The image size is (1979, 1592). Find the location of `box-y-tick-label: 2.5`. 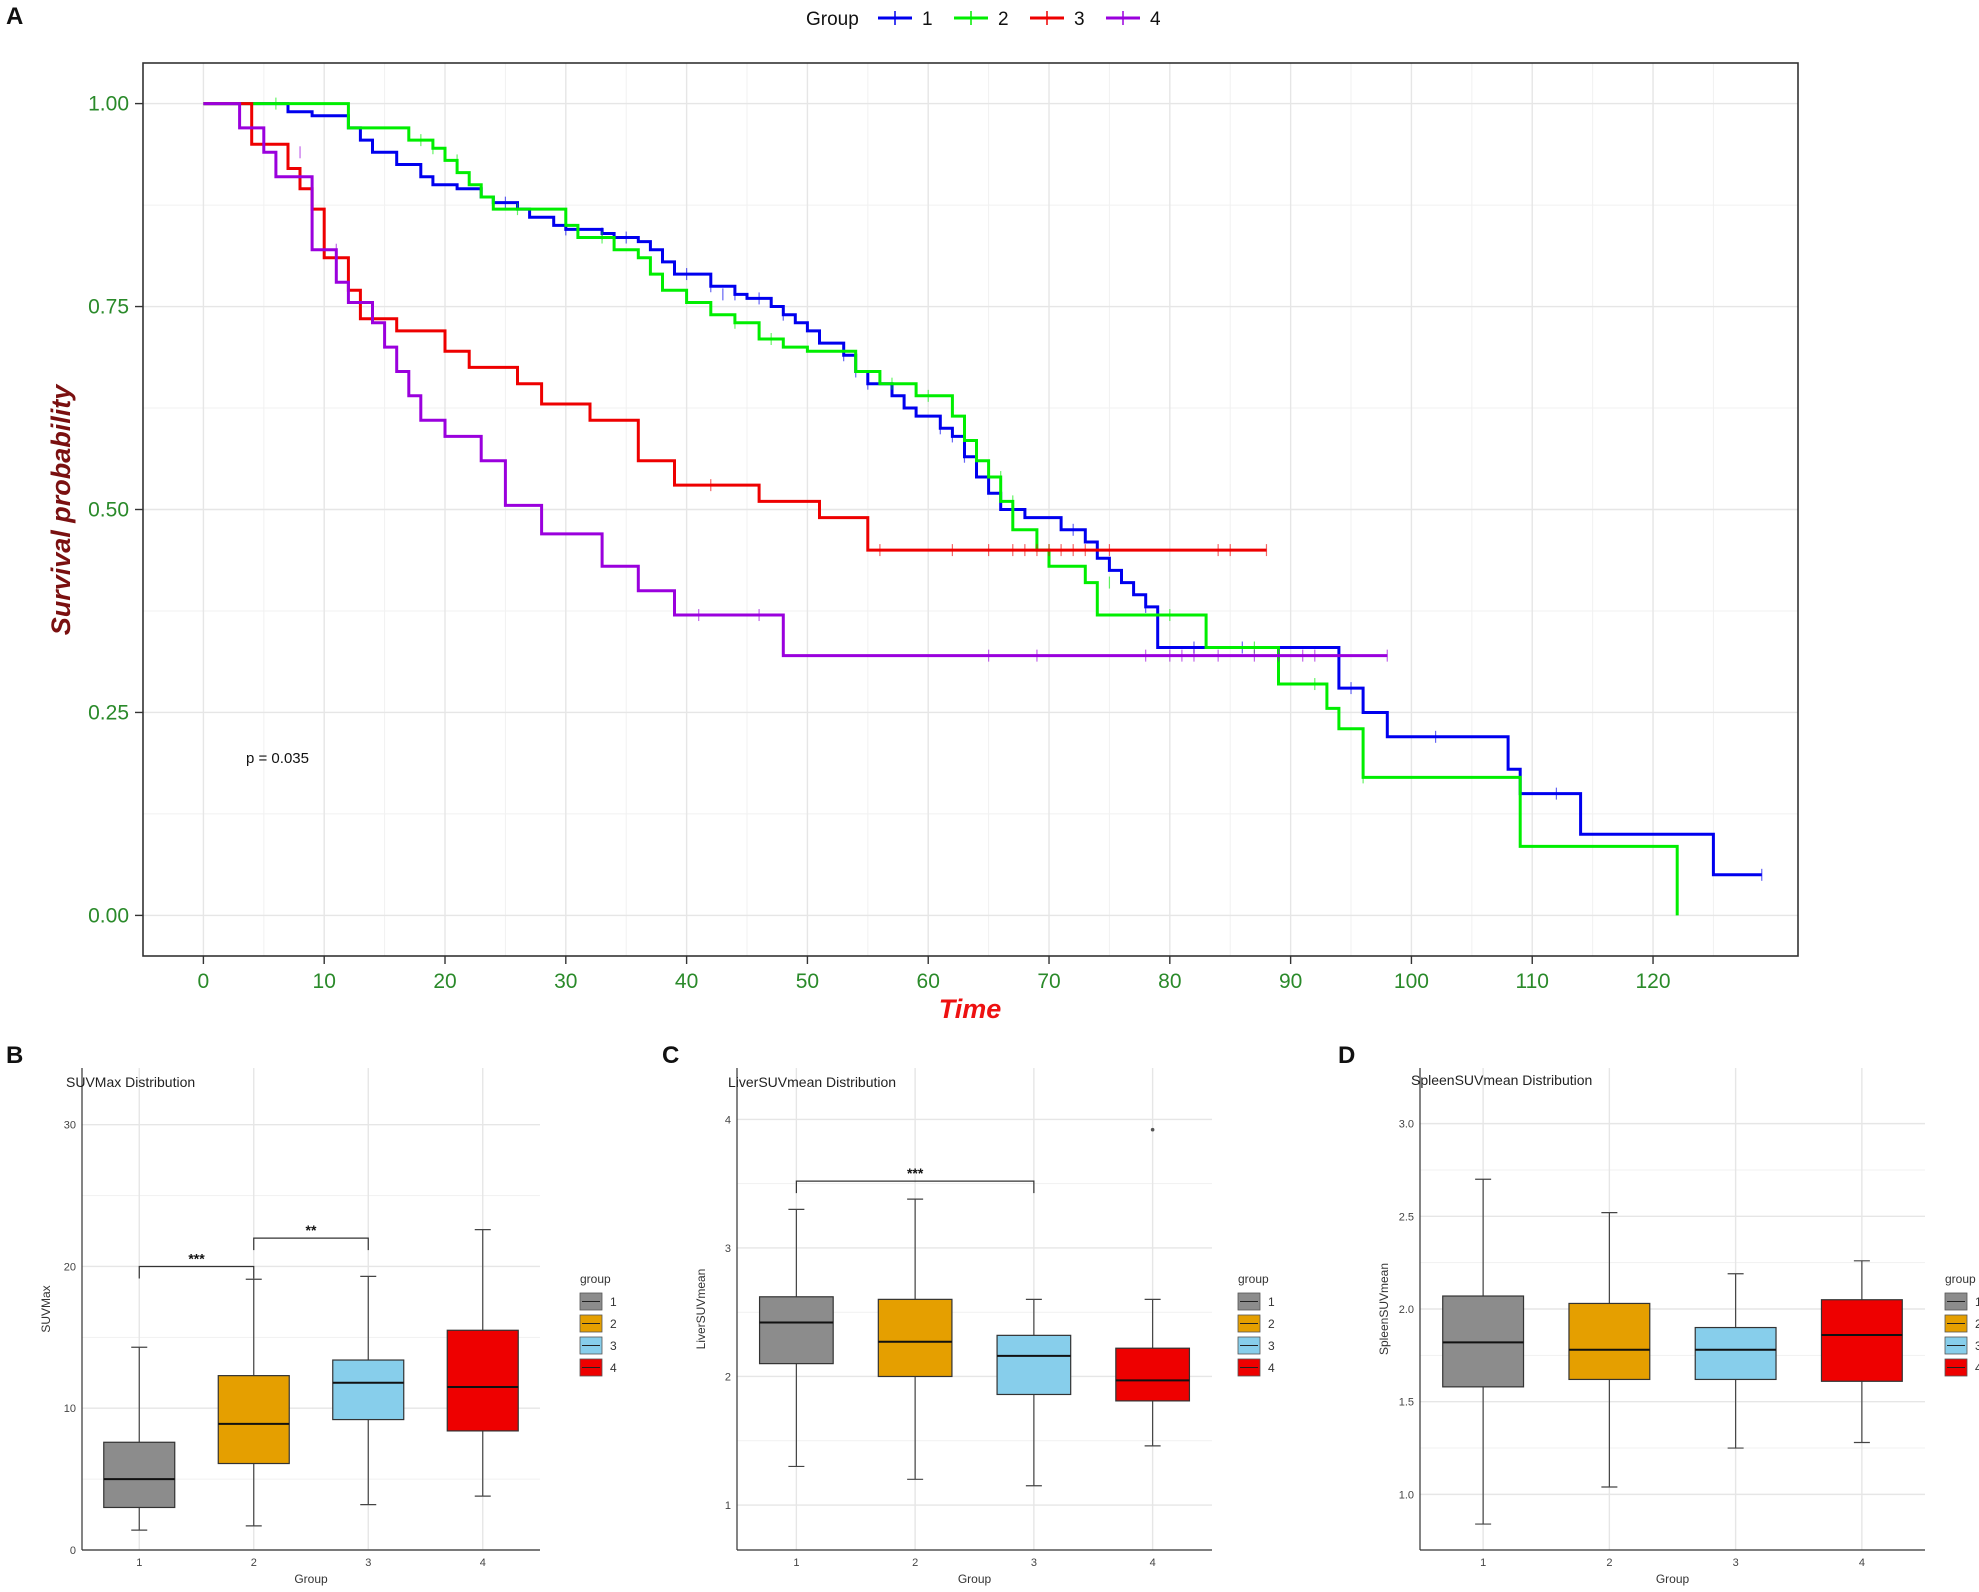

box-y-tick-label: 2.5 is located at coordinates (1406, 1217).